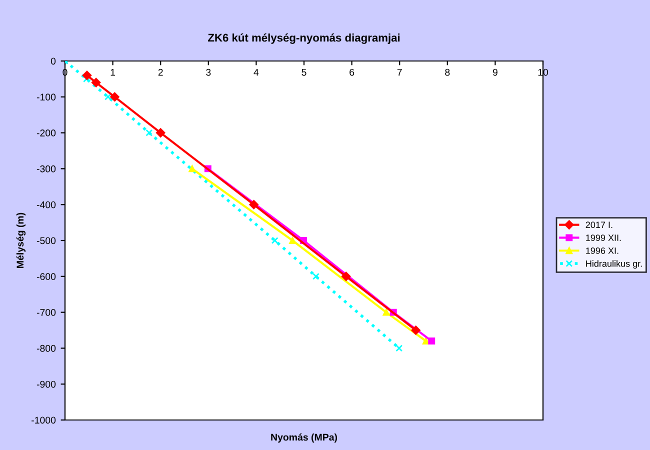 The height and width of the screenshot is (450, 650). Describe the element at coordinates (46, 384) in the screenshot. I see `y-tick-label: -900` at that location.